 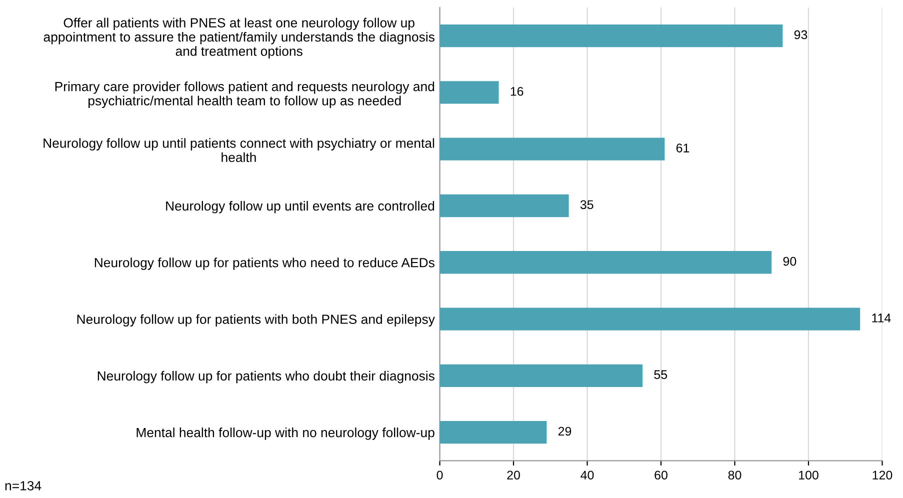 I want to click on x-tick-label: 60, so click(x=661, y=475).